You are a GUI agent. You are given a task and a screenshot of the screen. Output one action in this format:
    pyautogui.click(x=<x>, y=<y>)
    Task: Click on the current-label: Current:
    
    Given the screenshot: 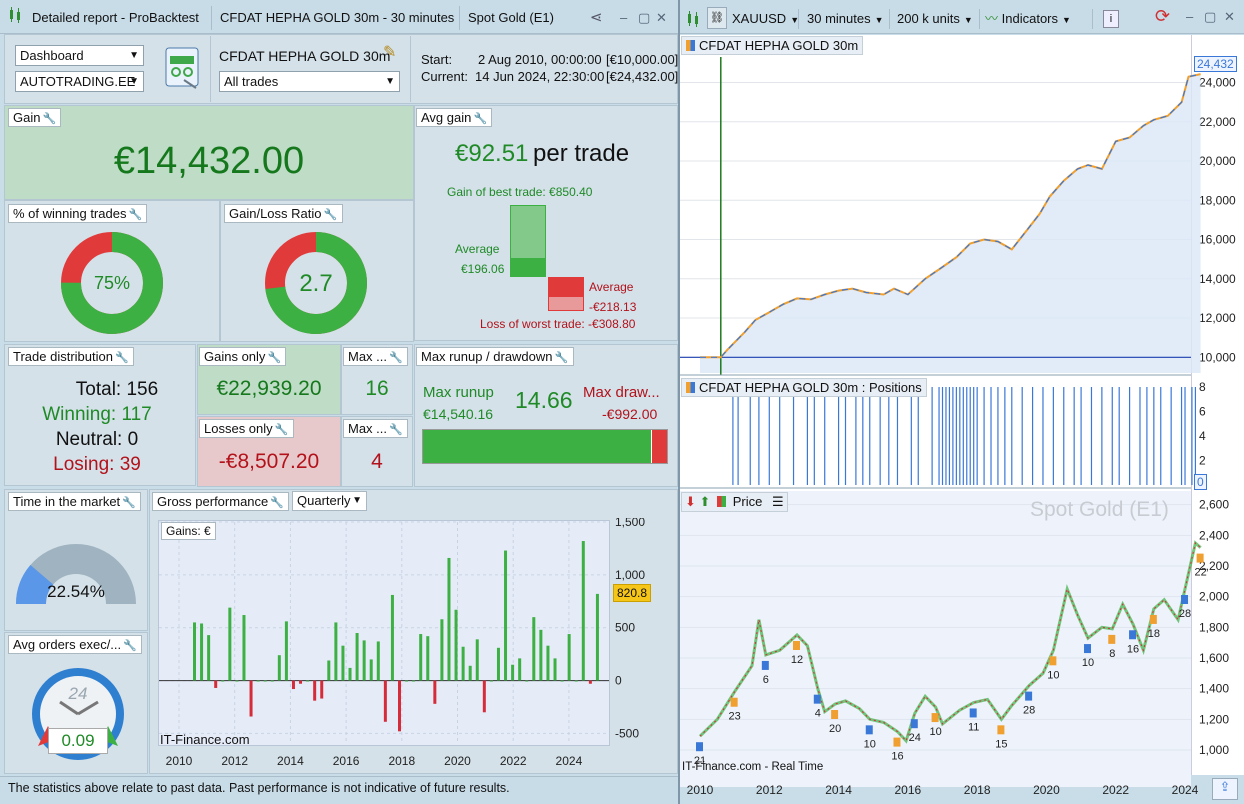 What is the action you would take?
    pyautogui.click(x=444, y=76)
    